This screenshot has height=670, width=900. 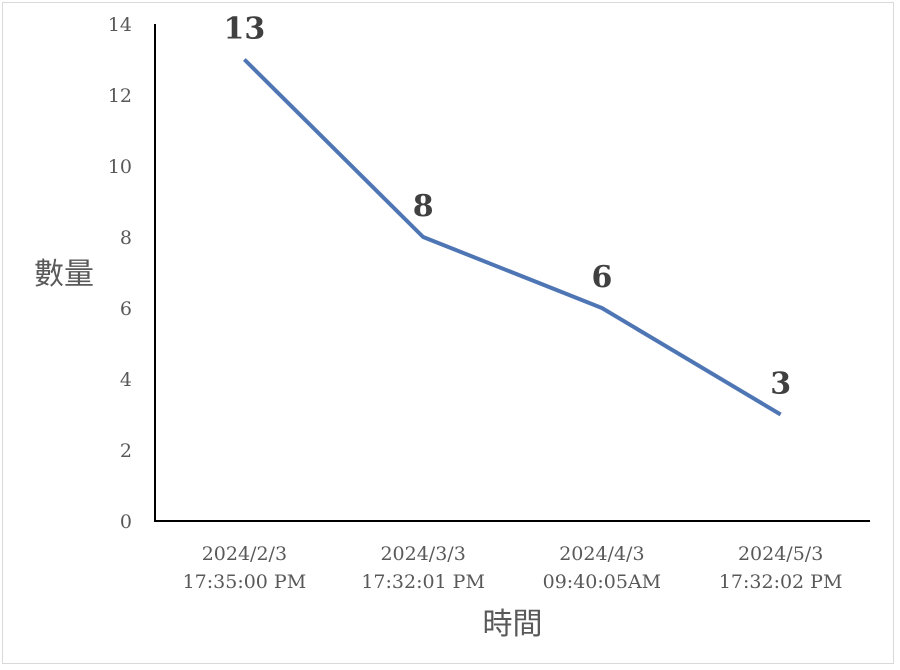 What do you see at coordinates (120, 25) in the screenshot?
I see `y-tick-label: 14` at bounding box center [120, 25].